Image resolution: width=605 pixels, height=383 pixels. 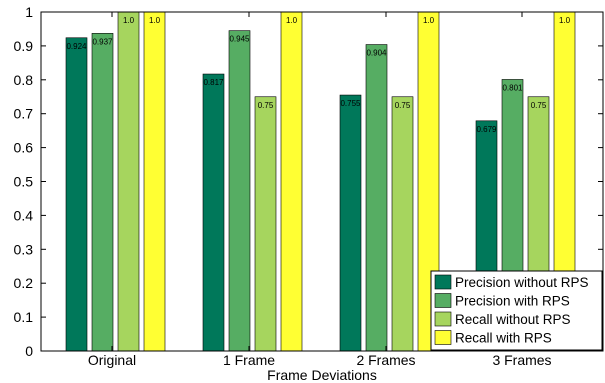 I want to click on bar-value-label: 0.801, so click(x=512, y=87).